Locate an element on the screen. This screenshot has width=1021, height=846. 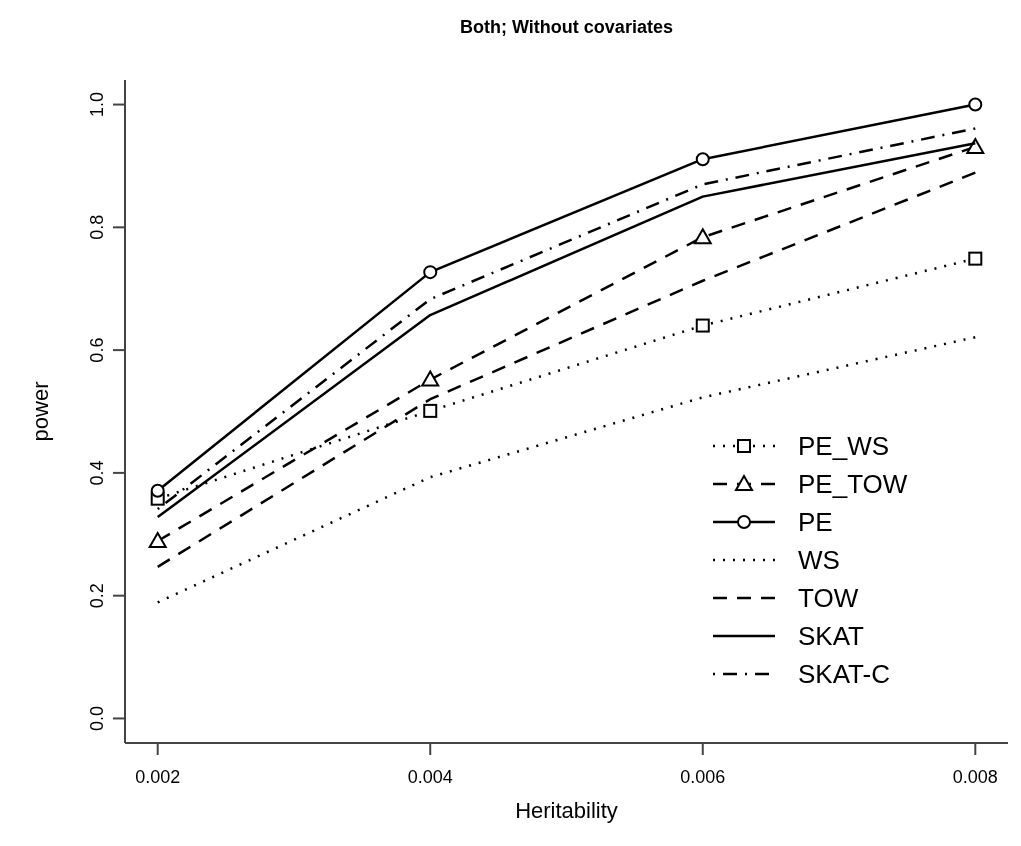
y-tick-label: 0.0 is located at coordinates (97, 718).